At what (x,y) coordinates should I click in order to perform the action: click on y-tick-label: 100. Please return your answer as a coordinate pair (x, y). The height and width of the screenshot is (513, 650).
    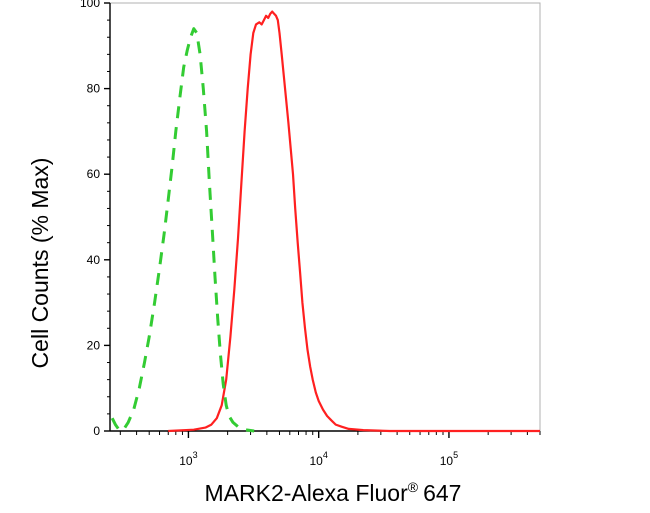
    Looking at the image, I should click on (90, 5).